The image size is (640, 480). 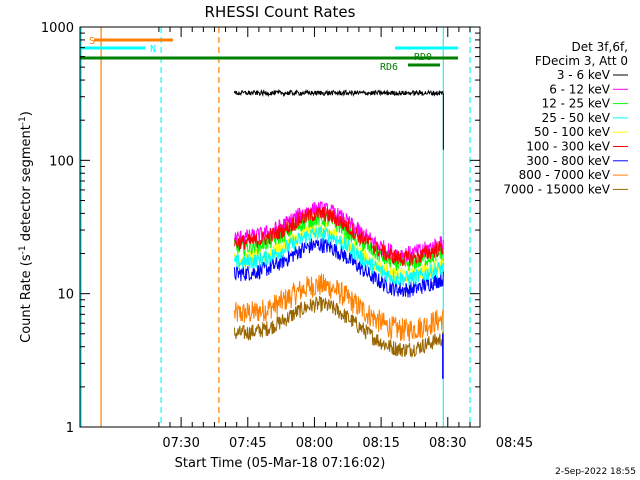 What do you see at coordinates (61, 161) in the screenshot?
I see `y-tick-label: 100` at bounding box center [61, 161].